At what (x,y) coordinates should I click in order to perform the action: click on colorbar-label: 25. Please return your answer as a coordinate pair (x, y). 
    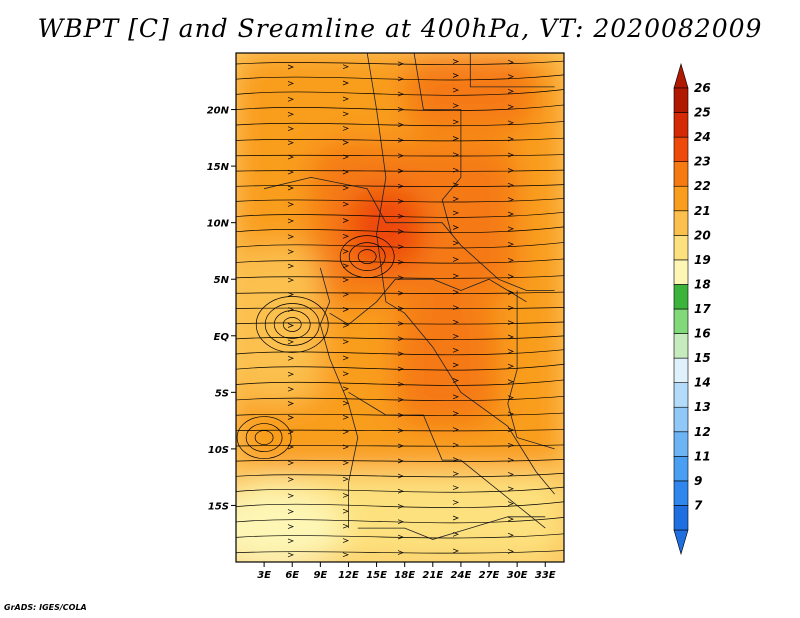
    Looking at the image, I should click on (702, 113).